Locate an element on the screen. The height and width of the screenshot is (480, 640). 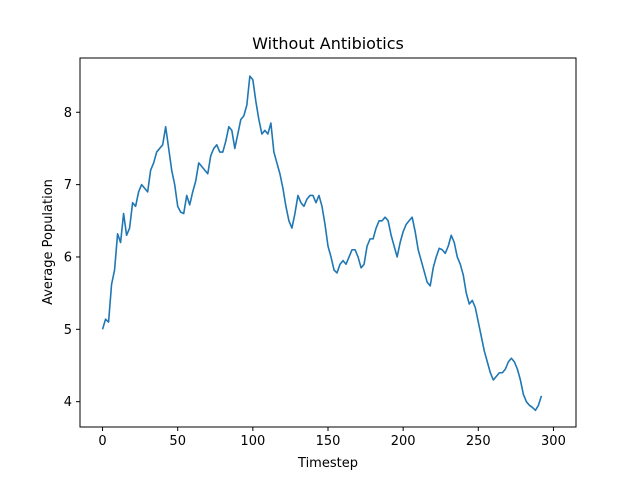
y-tick-label: 4 is located at coordinates (68, 402).